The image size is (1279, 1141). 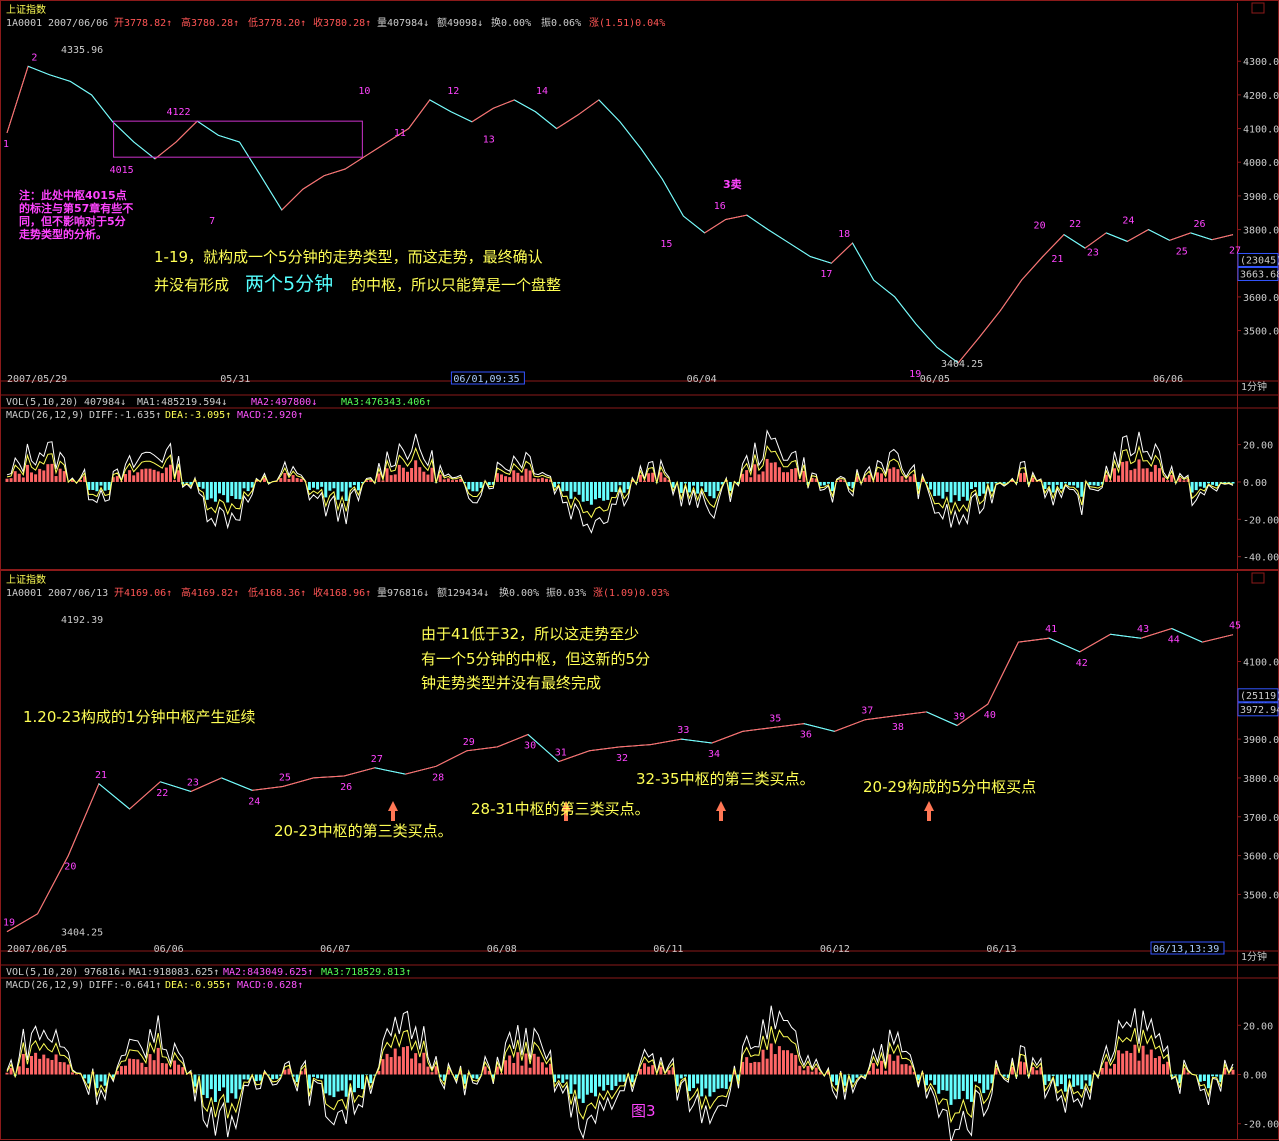 I want to click on pivot-label: 28, so click(x=438, y=777).